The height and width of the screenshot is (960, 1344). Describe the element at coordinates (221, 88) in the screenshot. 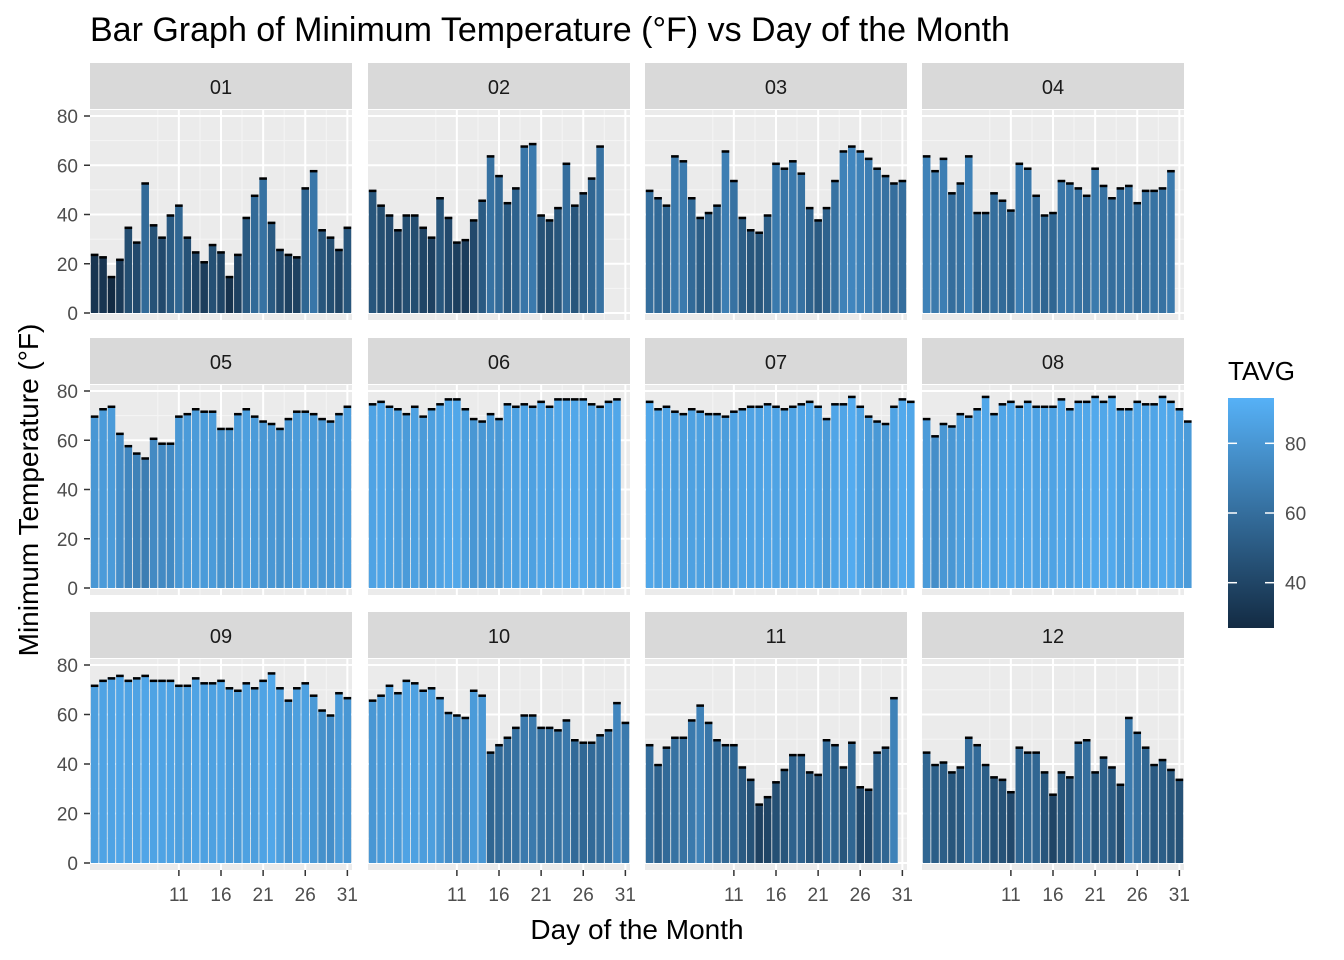

I see `facet-label: 01` at that location.